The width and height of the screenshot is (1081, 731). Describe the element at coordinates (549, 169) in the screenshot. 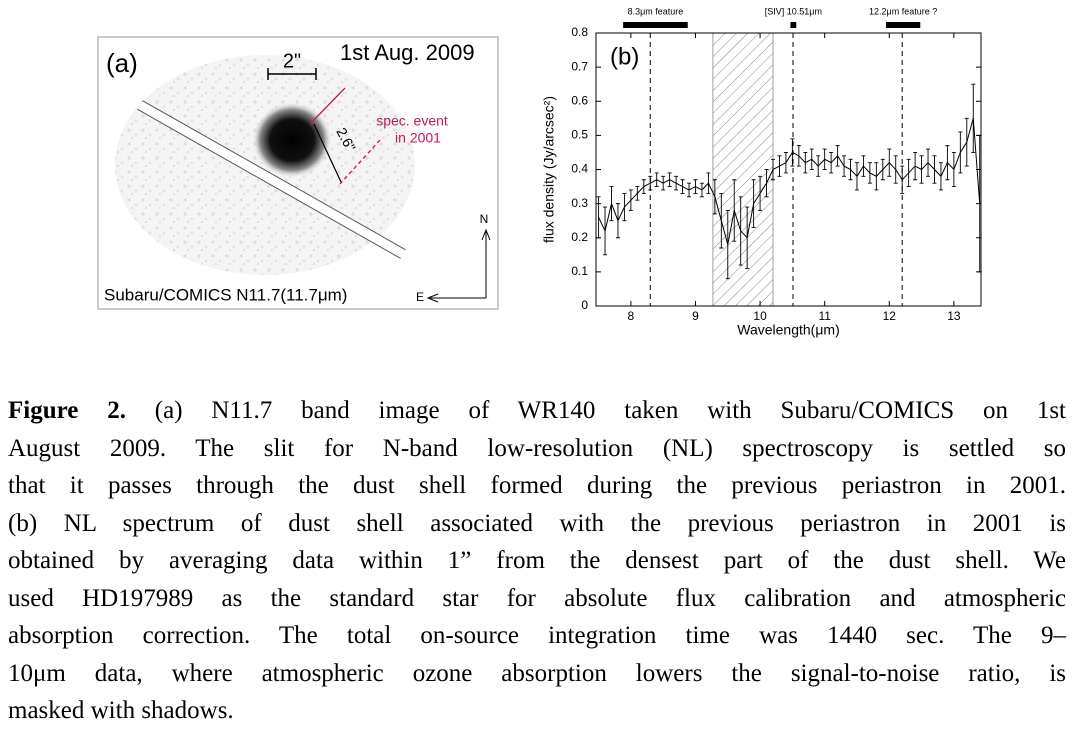

I see `y-axis-label: flux density (Jy/arcsec²)` at that location.